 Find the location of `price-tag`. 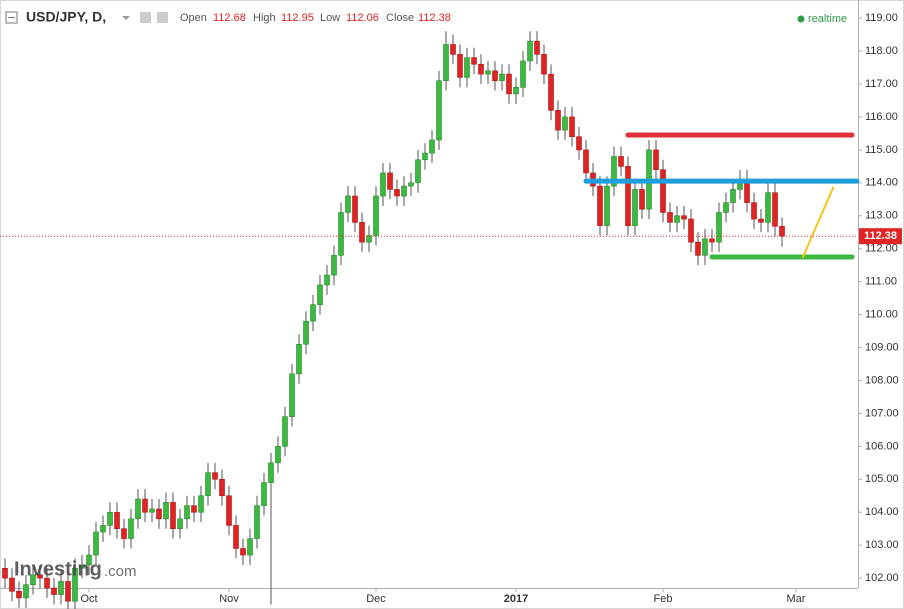

price-tag is located at coordinates (880, 236).